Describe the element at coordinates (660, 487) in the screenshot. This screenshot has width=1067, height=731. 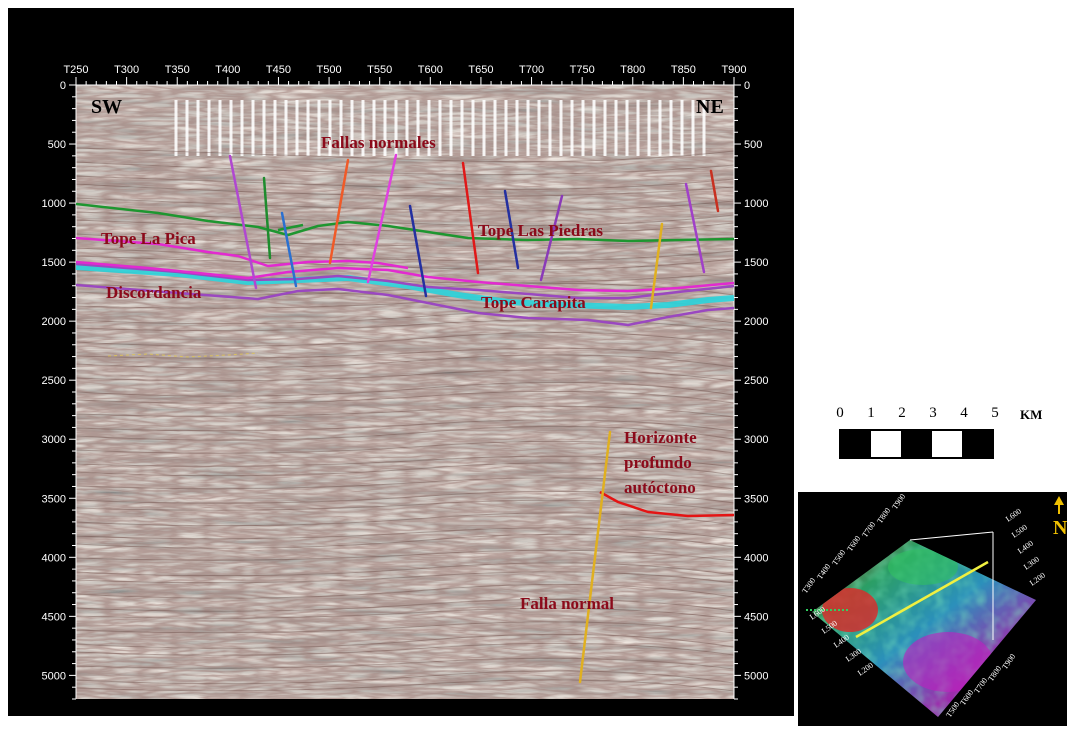
I see `label-horizonte-3: autóctono` at that location.